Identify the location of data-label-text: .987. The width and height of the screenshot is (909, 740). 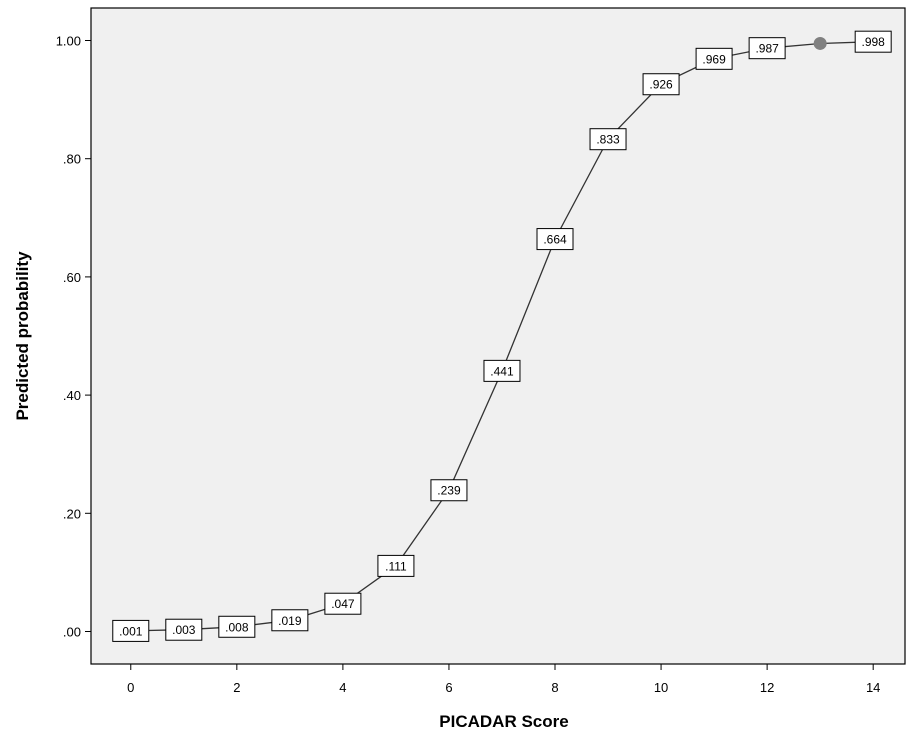
(767, 49).